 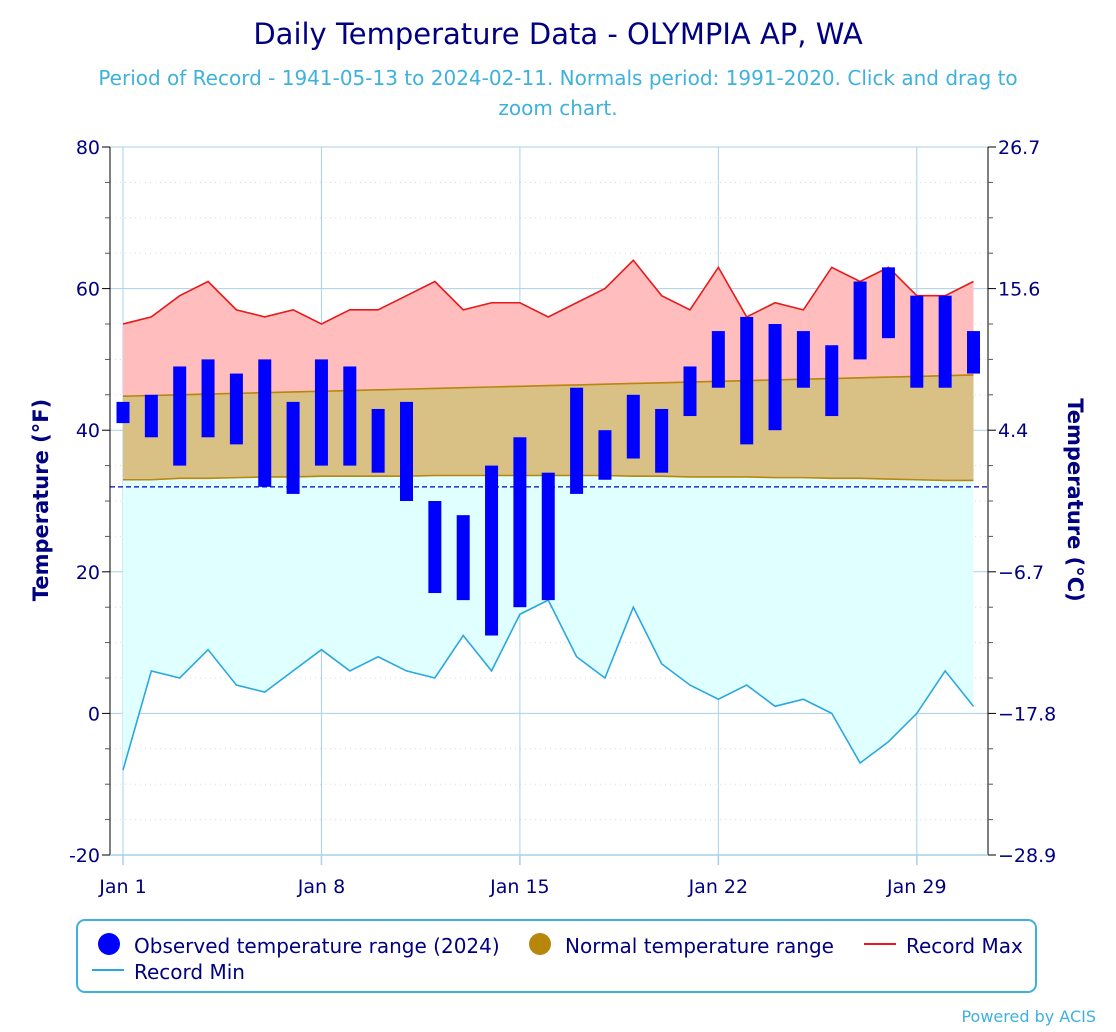 What do you see at coordinates (1027, 856) in the screenshot?
I see `y-right-tick-label: −28.9` at bounding box center [1027, 856].